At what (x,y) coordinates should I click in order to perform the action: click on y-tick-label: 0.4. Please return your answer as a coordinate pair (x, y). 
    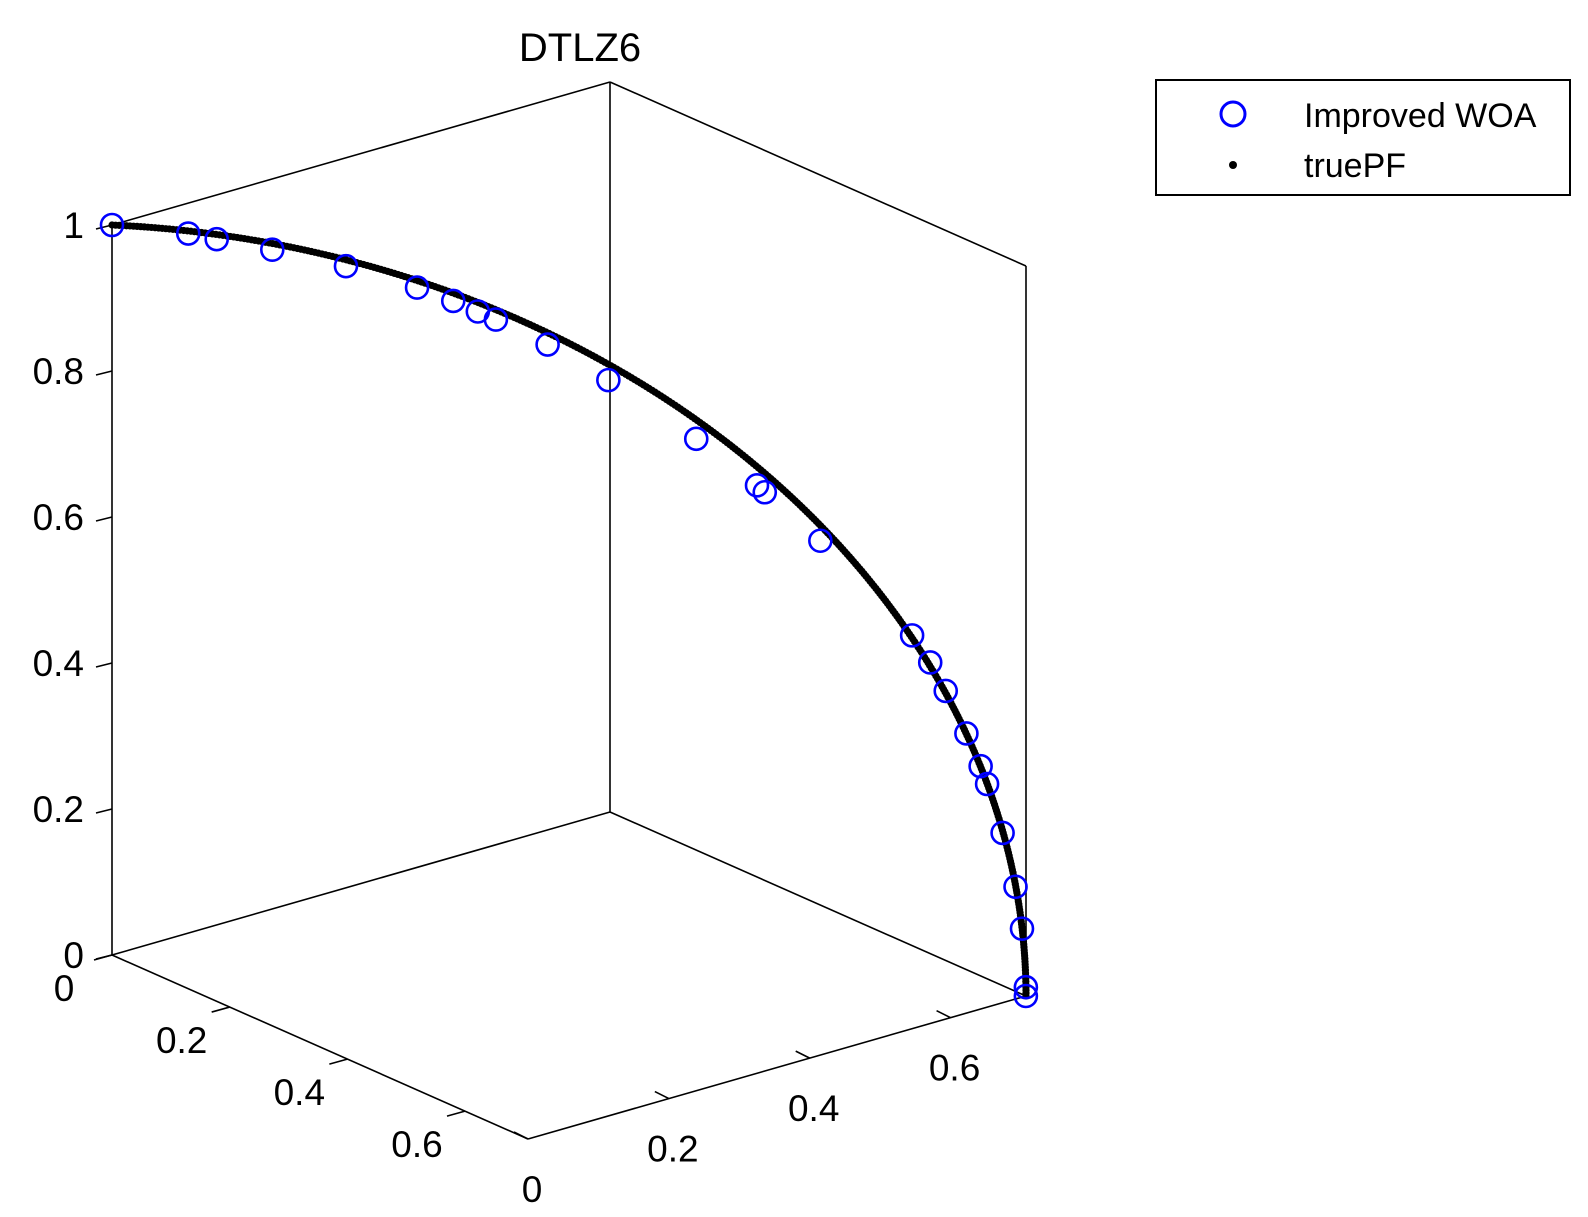
    Looking at the image, I should click on (813, 1108).